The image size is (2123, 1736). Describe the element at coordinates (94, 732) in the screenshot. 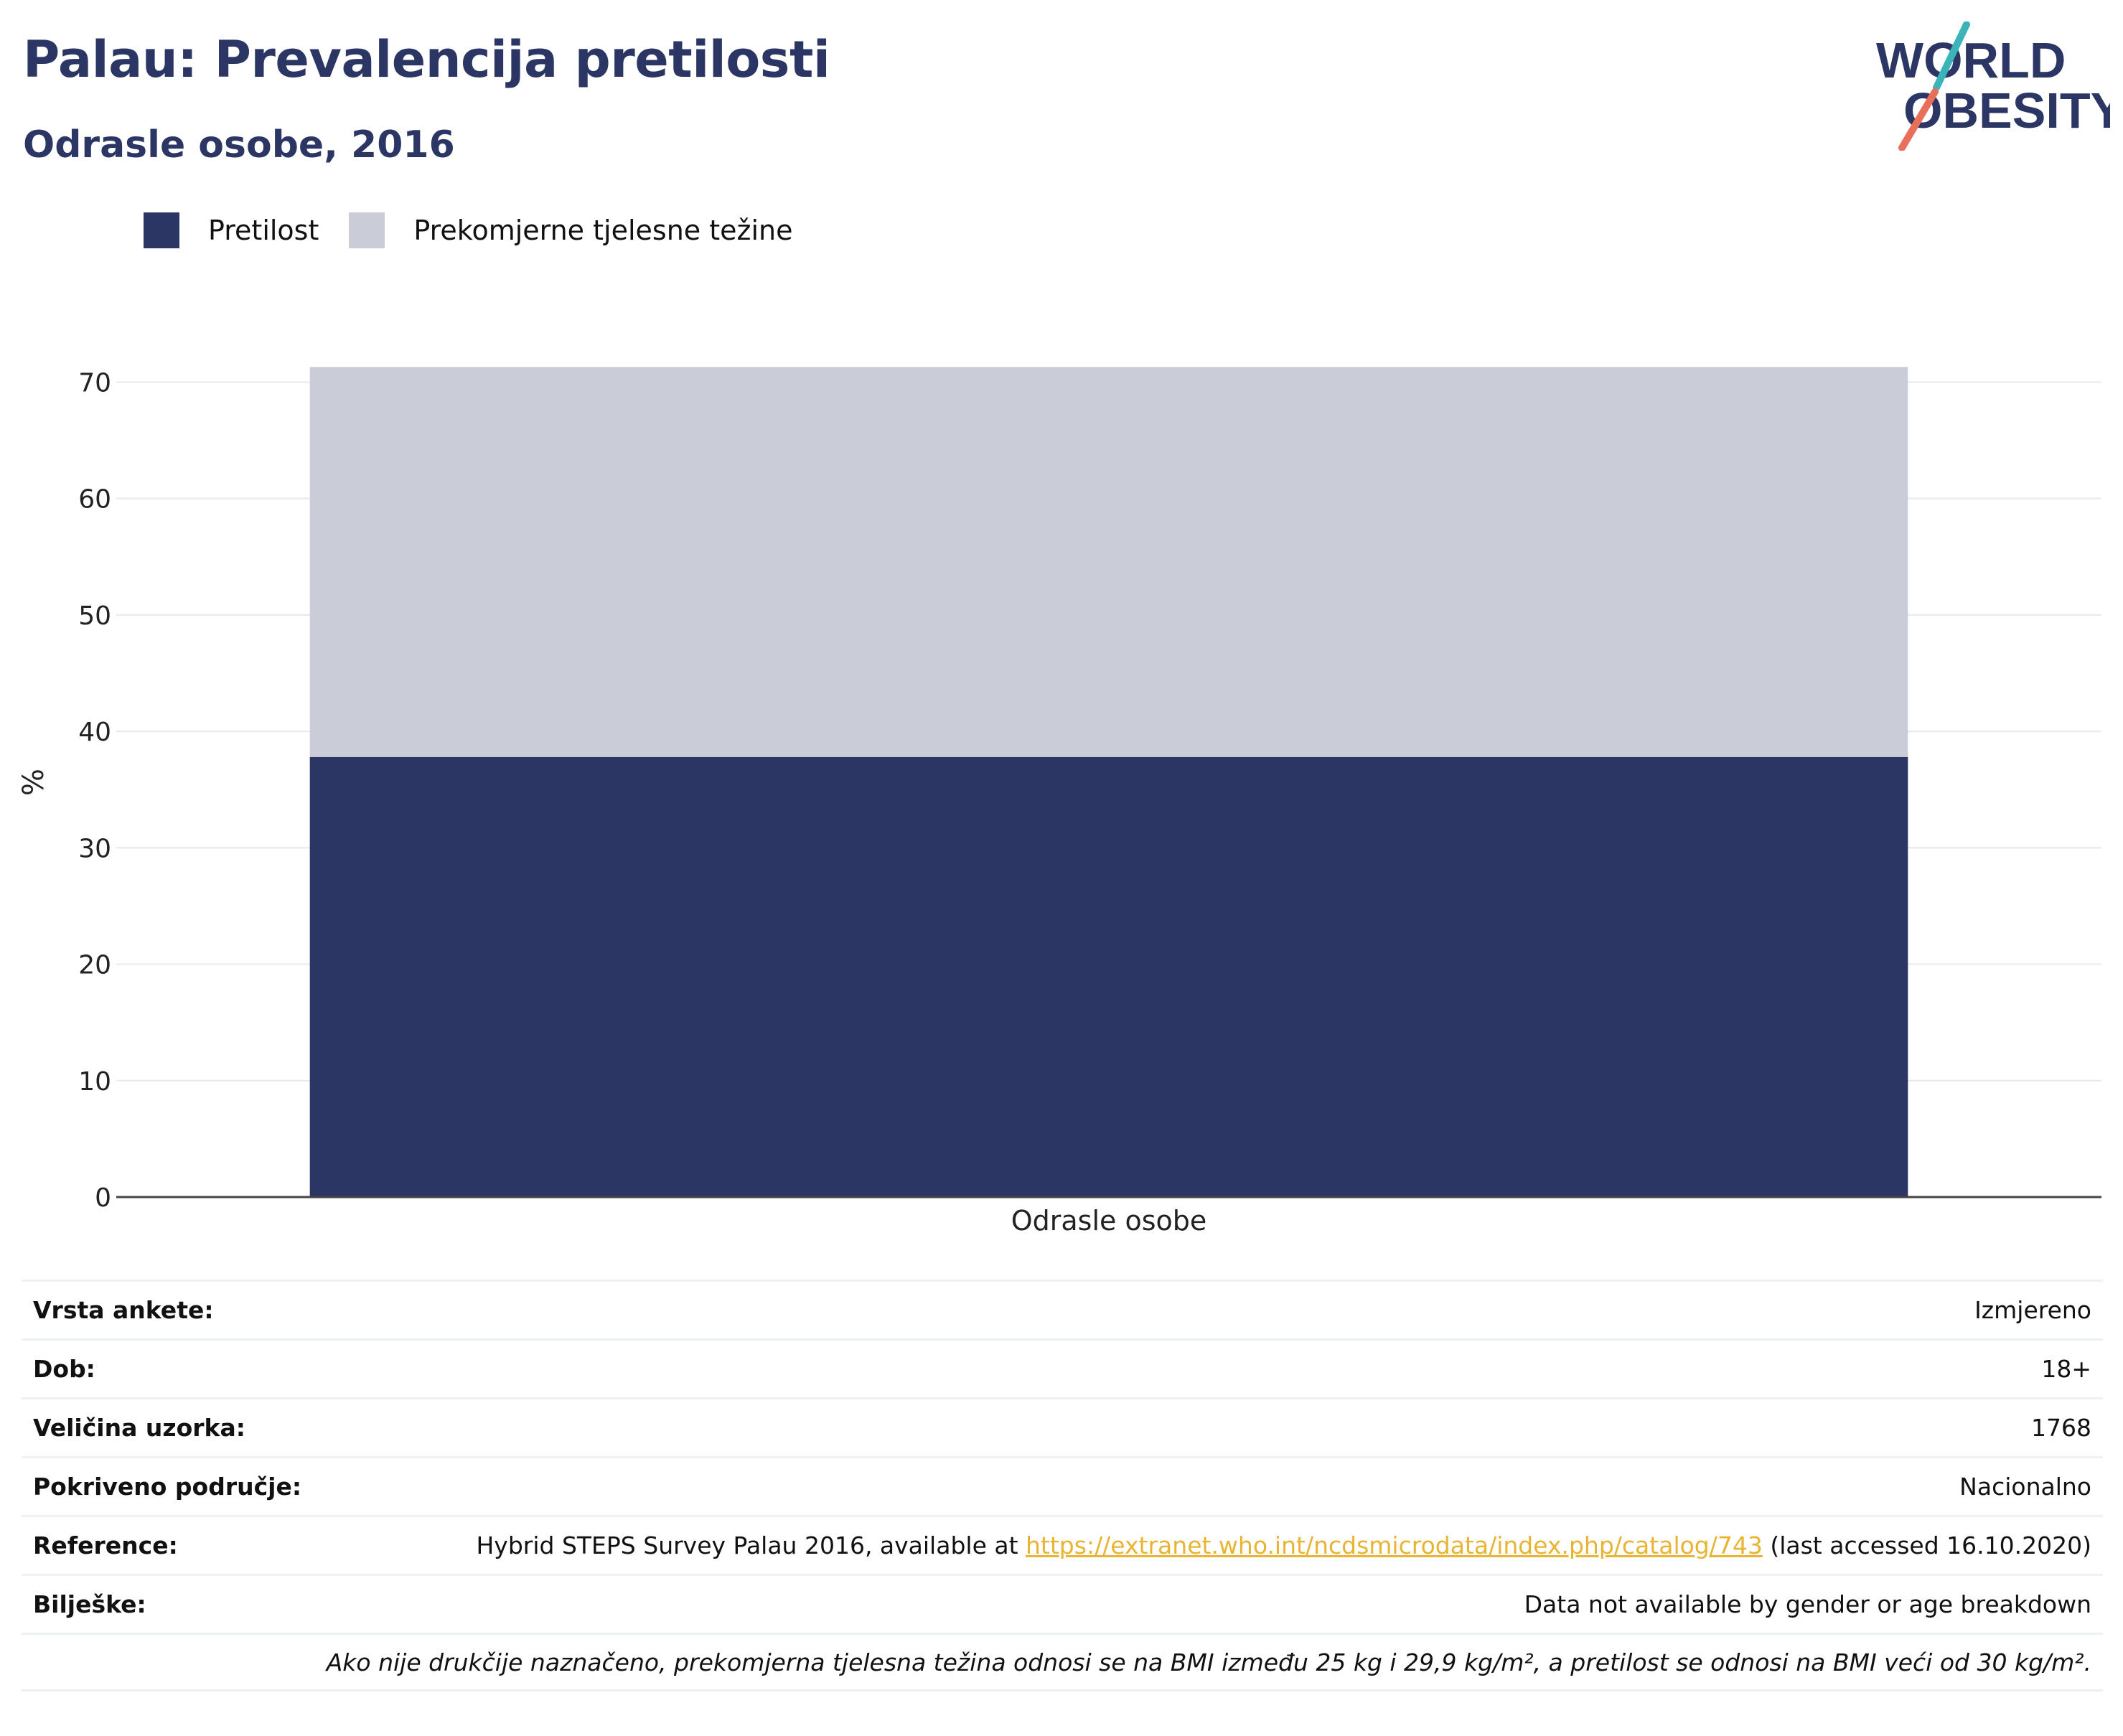

I see `y-tick-label: 40` at that location.